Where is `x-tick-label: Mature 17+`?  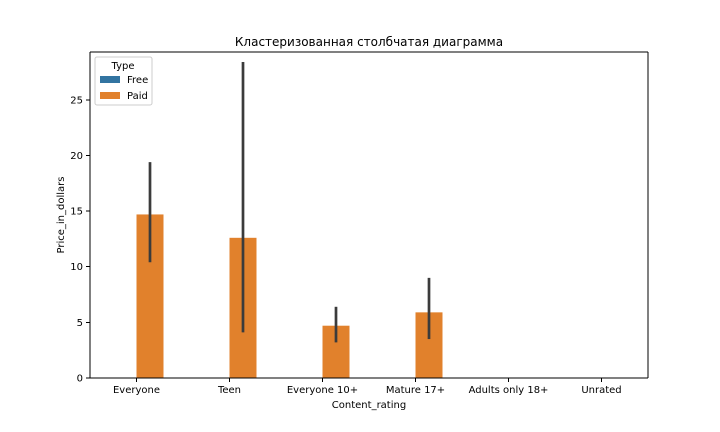
x-tick-label: Mature 17+ is located at coordinates (415, 390).